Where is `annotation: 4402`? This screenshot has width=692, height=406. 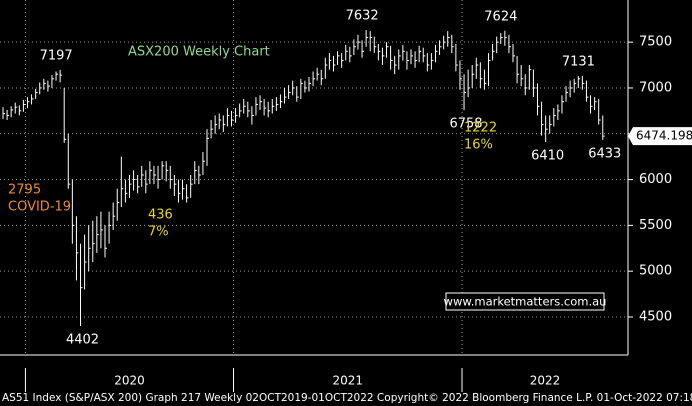
annotation: 4402 is located at coordinates (82, 339).